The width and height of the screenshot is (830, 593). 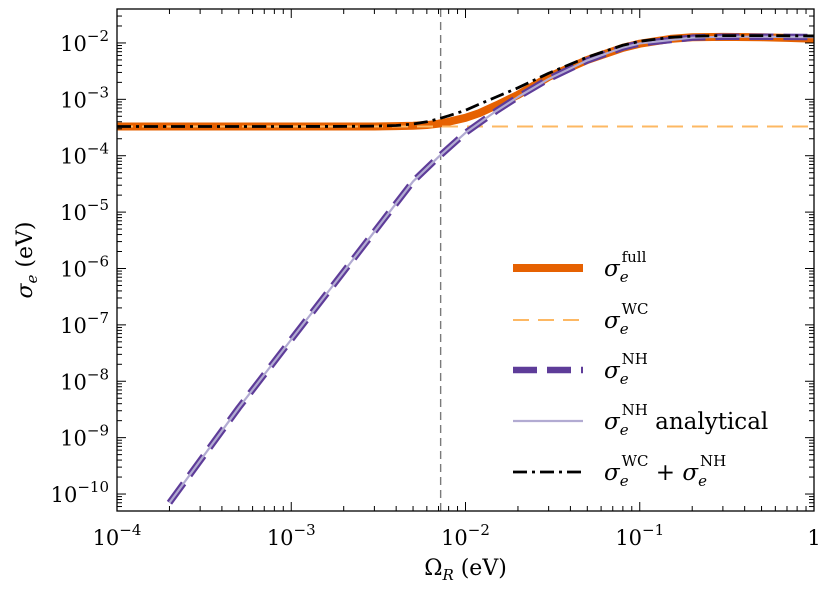 I want to click on y-tick-label: 10⁻⁵, so click(x=84, y=210).